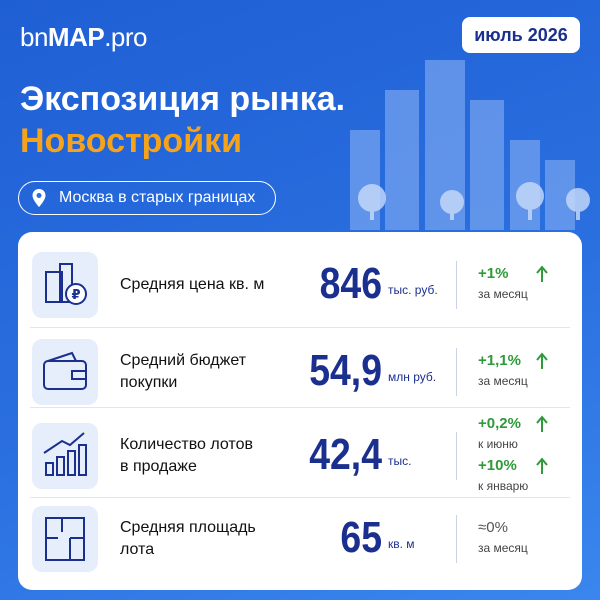  I want to click on location-pill: Москва в старых границах, so click(147, 198).